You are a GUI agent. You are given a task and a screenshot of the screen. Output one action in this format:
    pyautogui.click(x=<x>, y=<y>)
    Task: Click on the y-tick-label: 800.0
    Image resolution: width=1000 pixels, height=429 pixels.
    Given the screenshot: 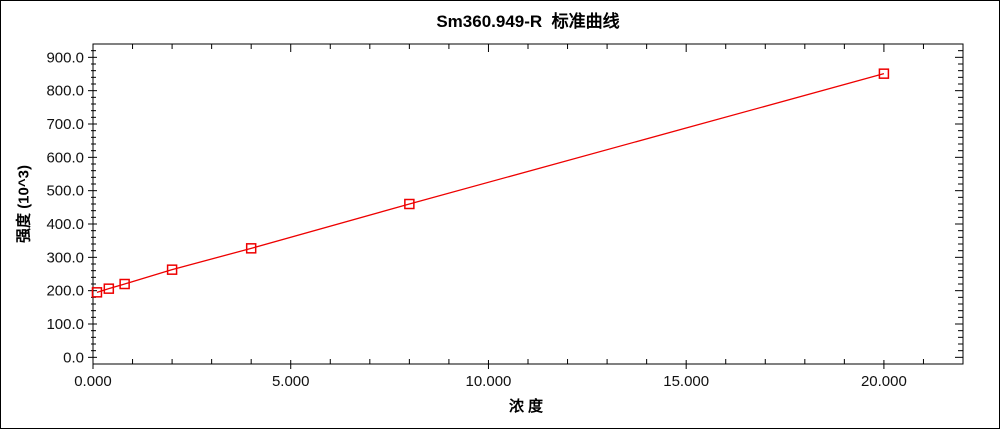 What is the action you would take?
    pyautogui.click(x=65, y=91)
    